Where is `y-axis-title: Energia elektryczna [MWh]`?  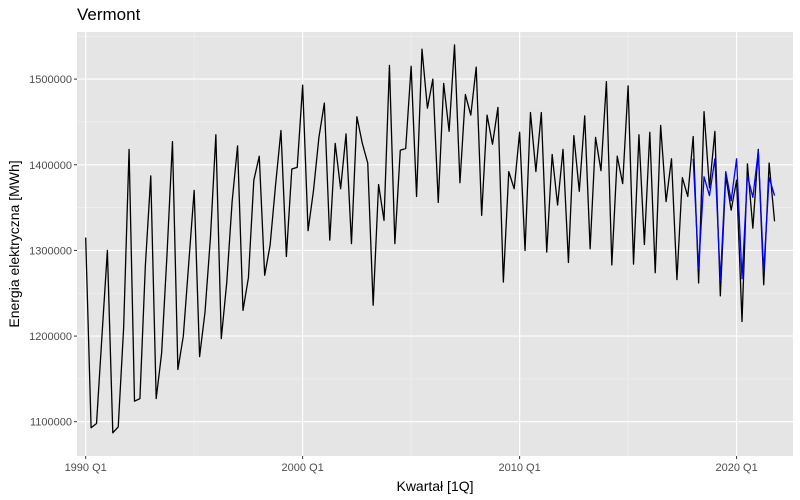 y-axis-title: Energia elektryczna [MWh] is located at coordinates (14, 243).